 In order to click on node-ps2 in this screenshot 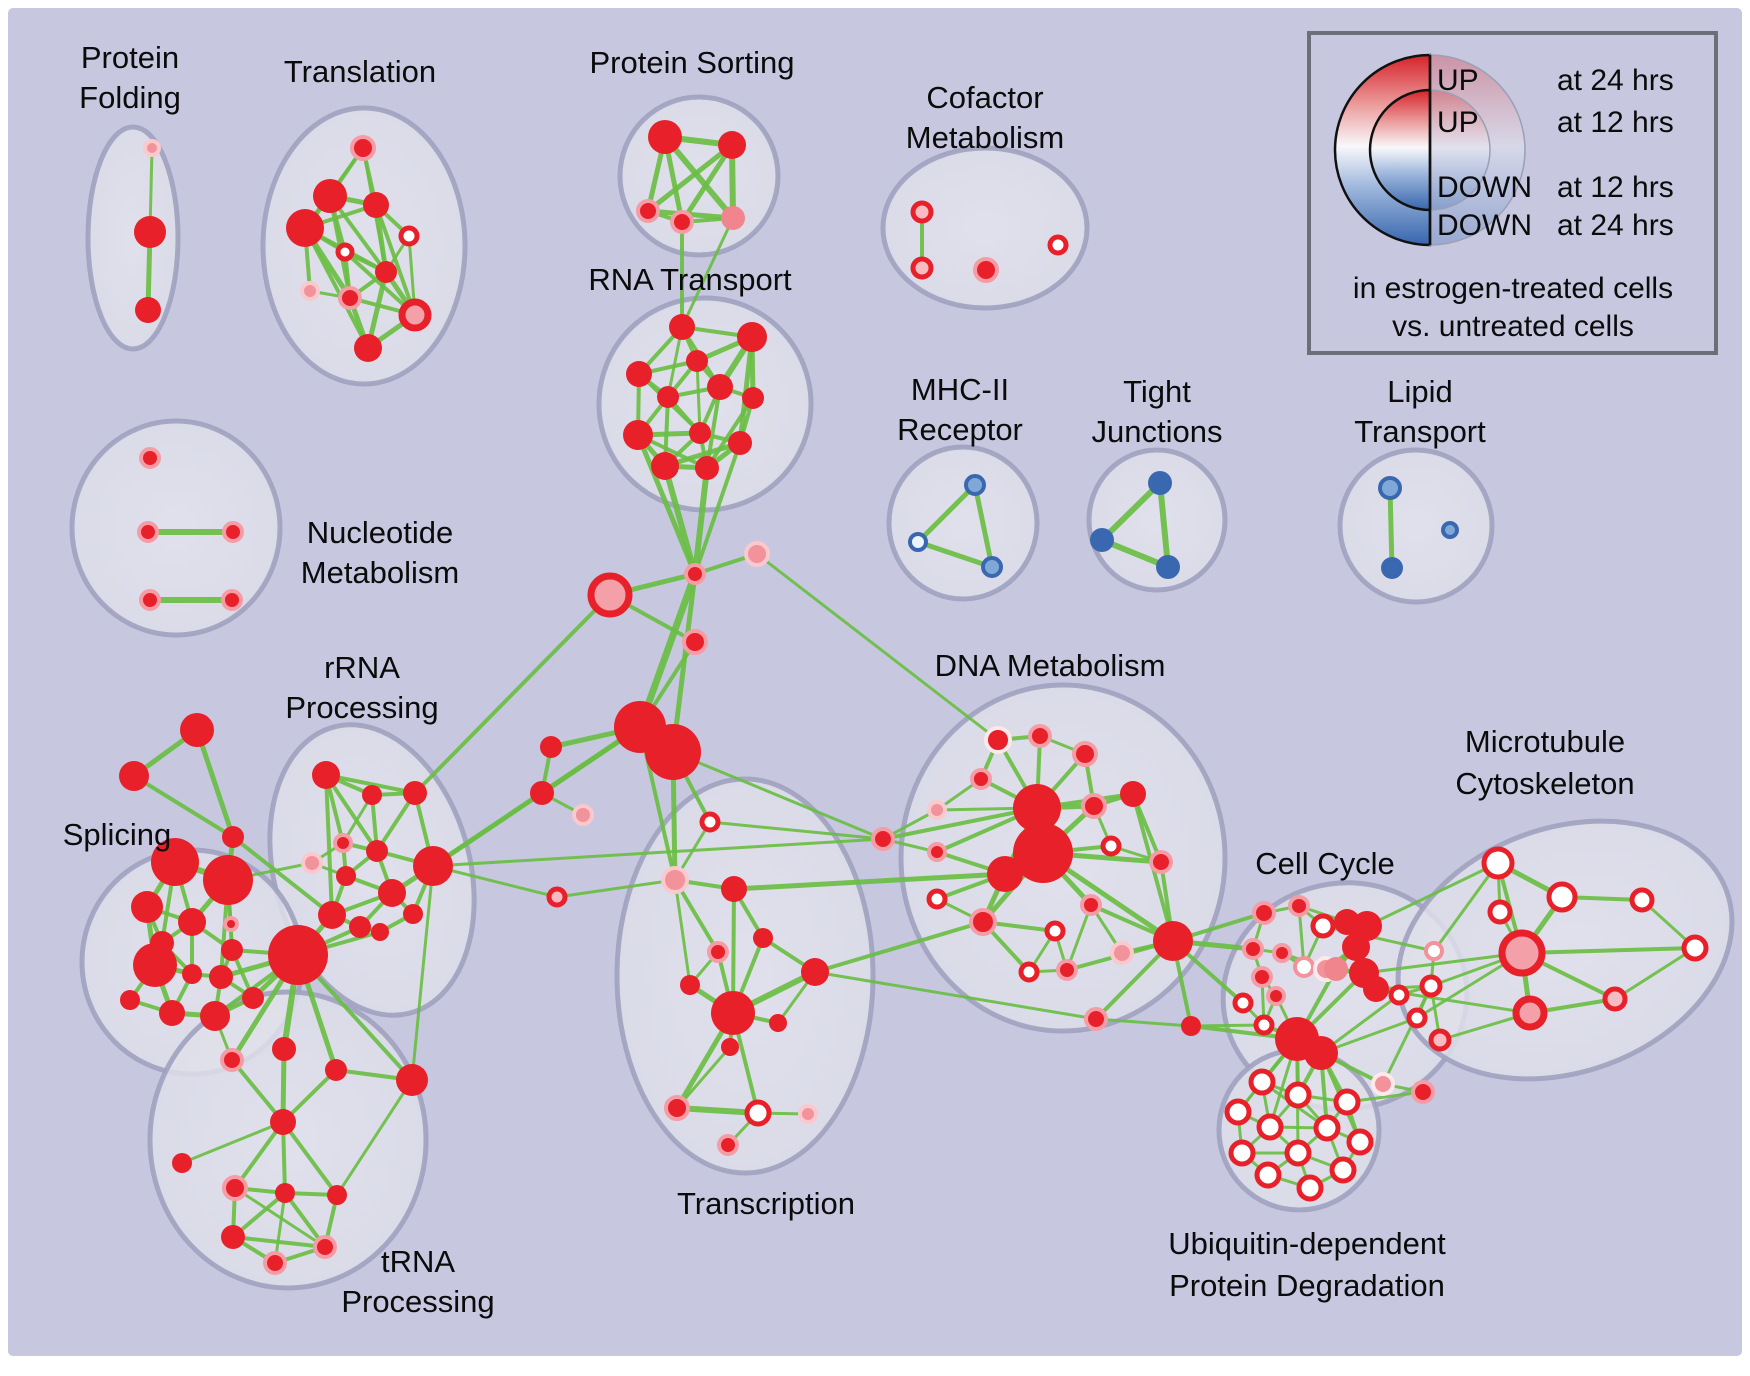, I will do `click(732, 145)`.